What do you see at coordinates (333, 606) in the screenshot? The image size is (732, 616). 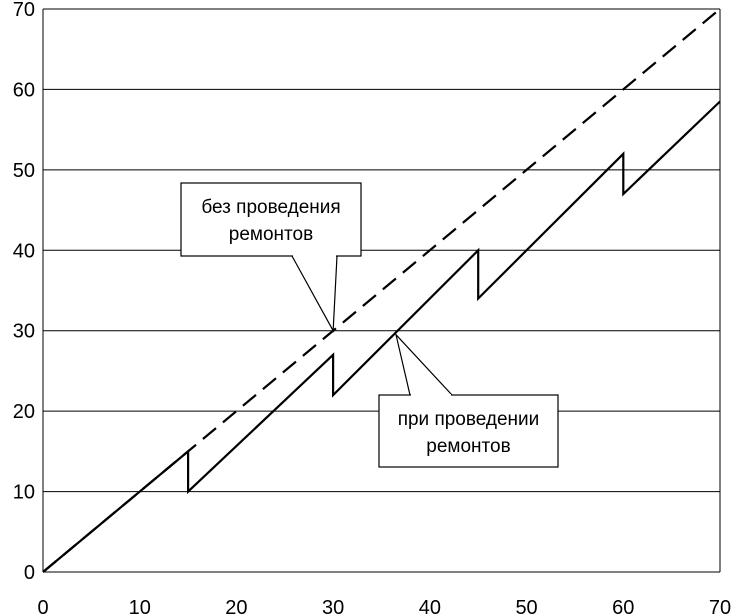 I see `x-tick-label-30: 30` at bounding box center [333, 606].